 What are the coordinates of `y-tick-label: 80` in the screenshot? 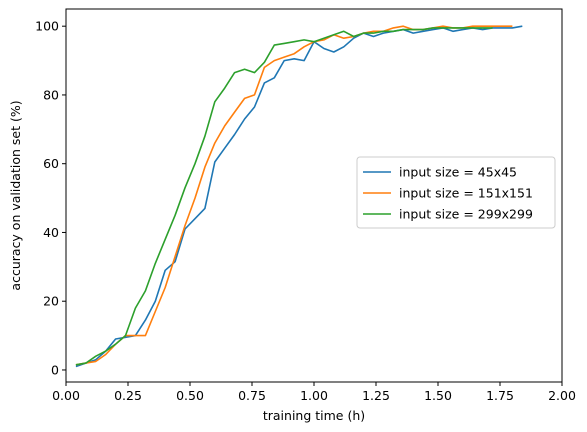 It's located at (51, 94).